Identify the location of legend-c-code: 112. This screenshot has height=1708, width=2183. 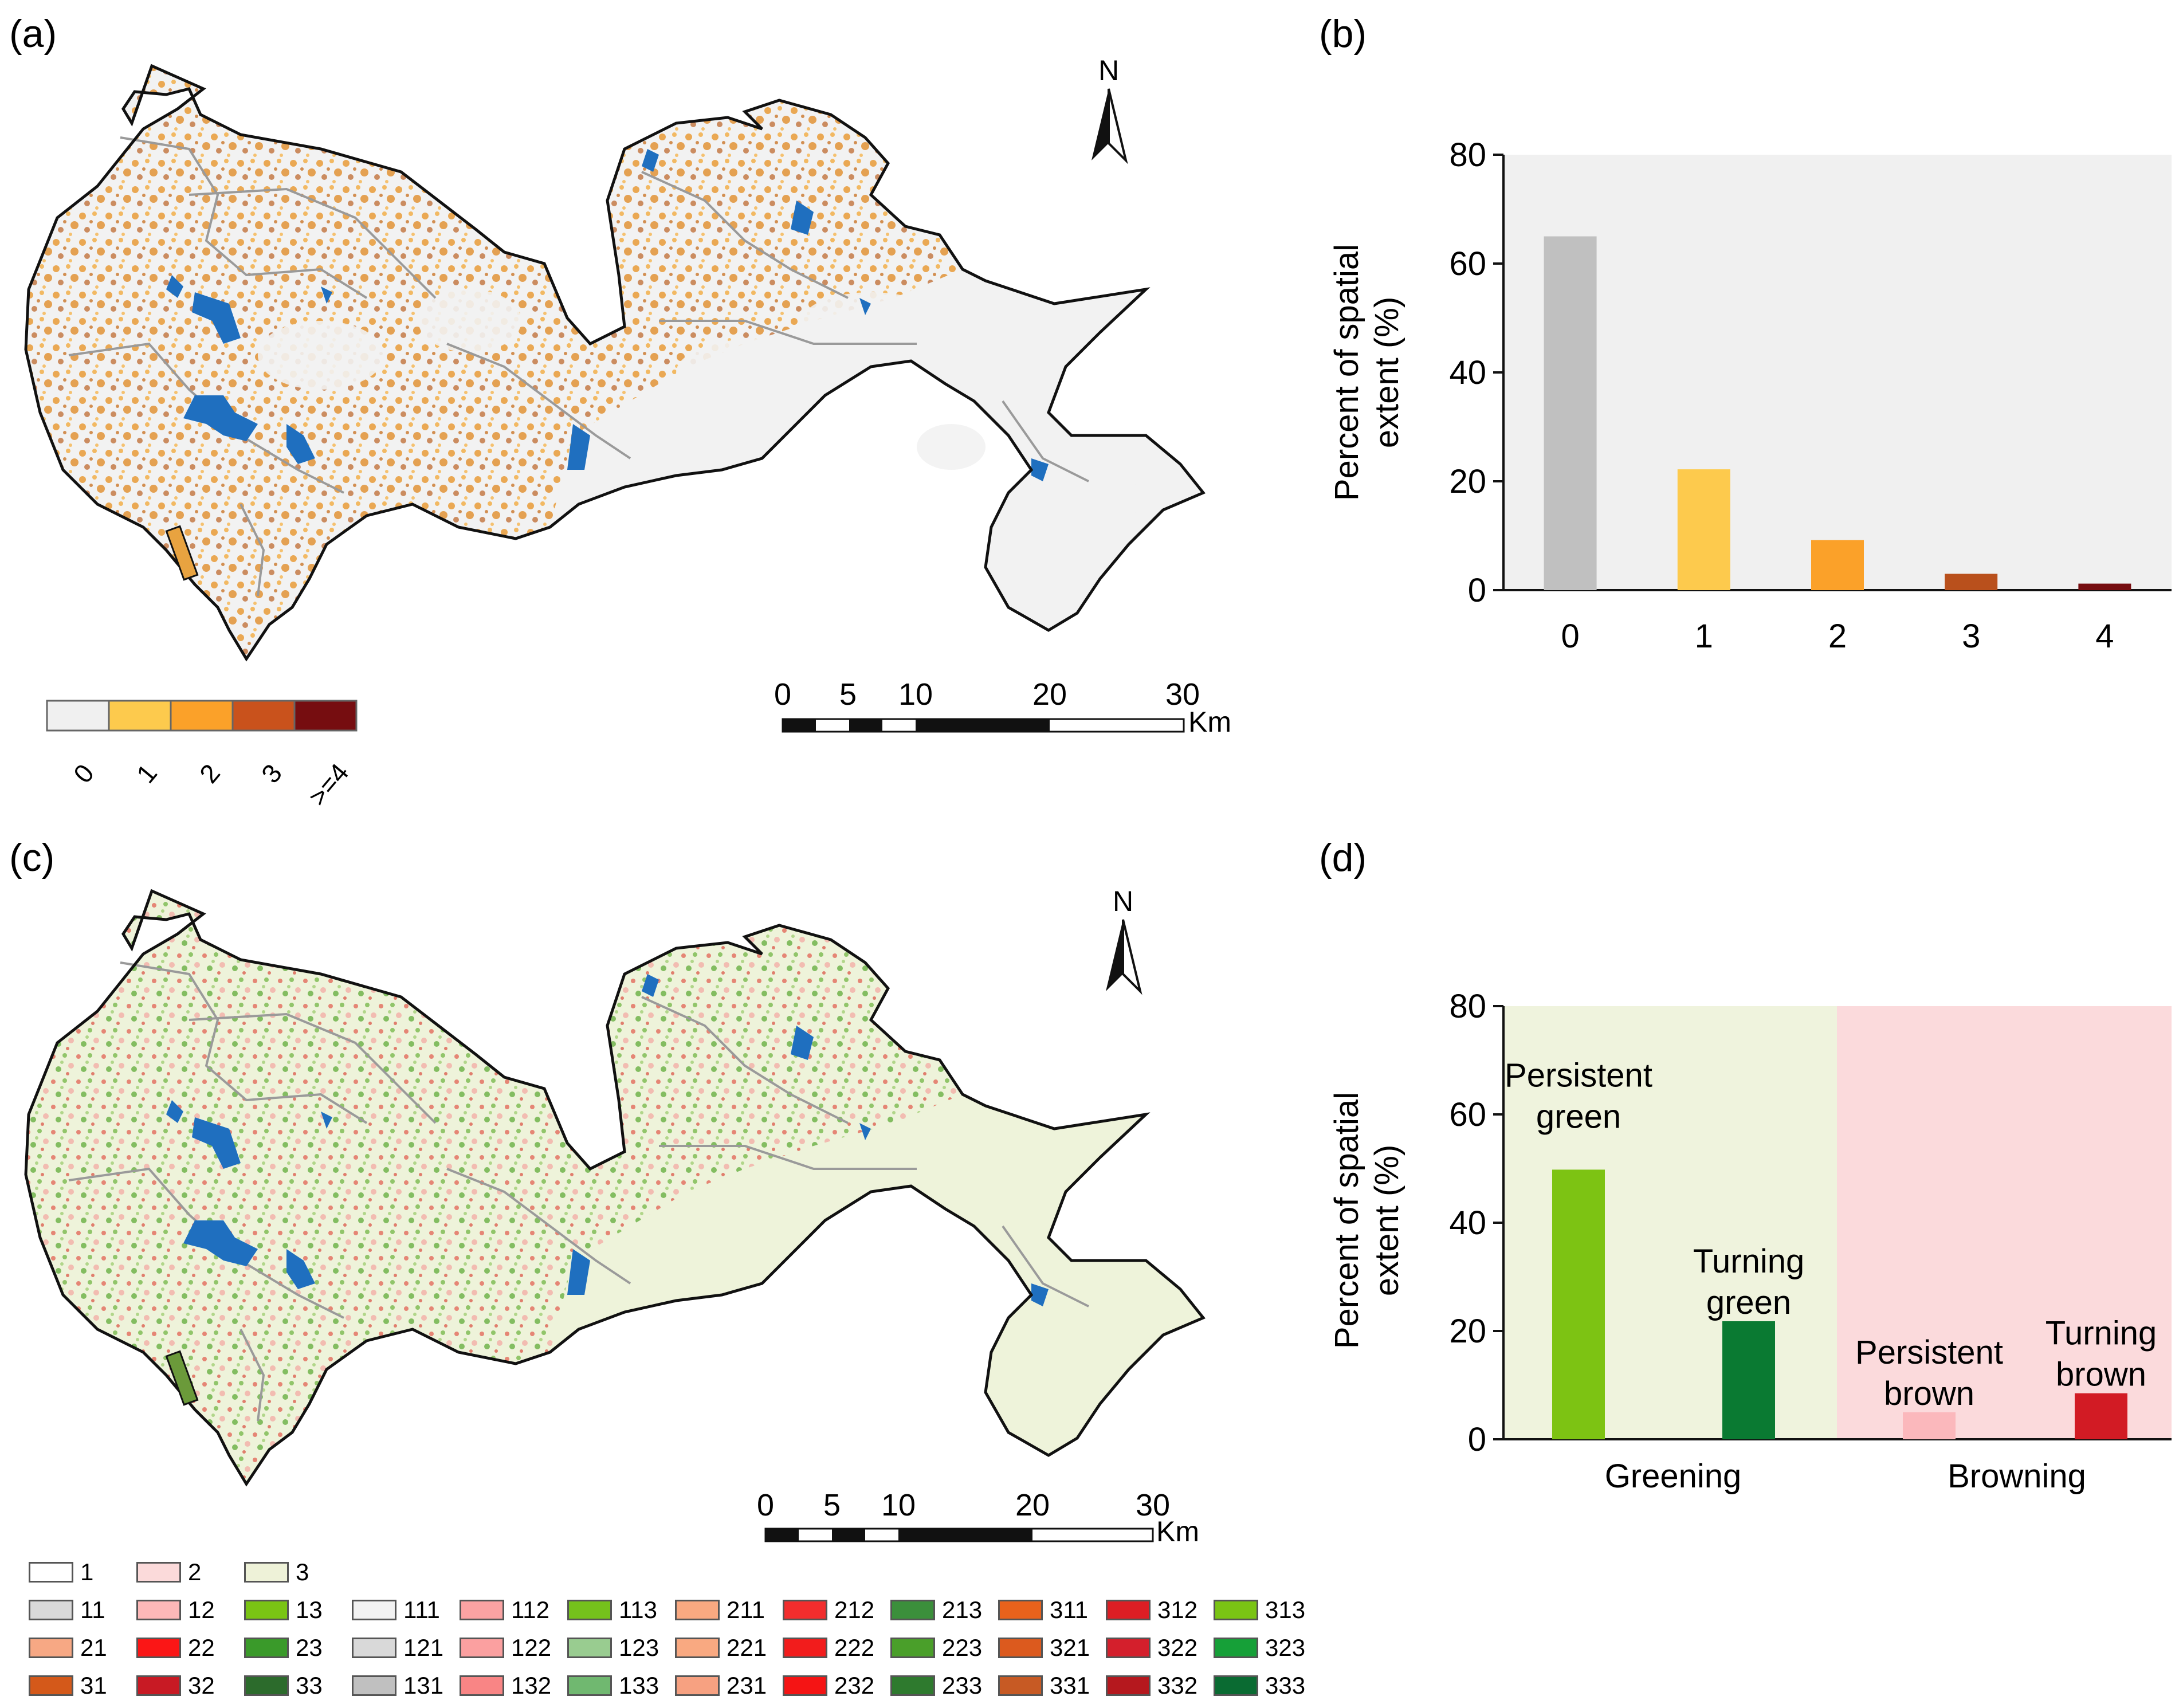
(530, 1609).